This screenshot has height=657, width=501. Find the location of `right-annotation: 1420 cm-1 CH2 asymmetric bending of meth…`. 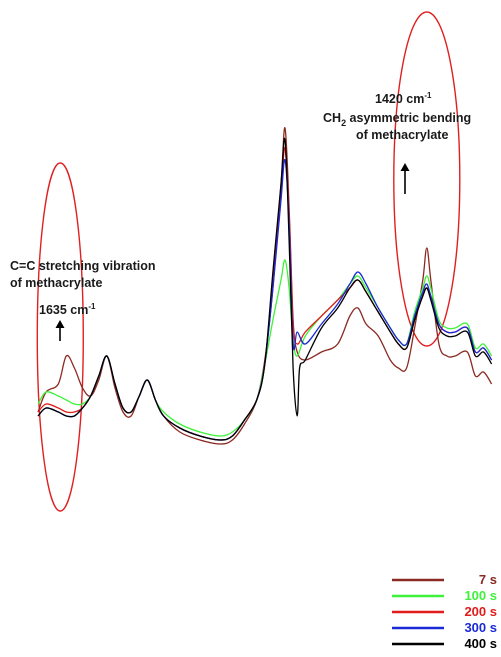

right-annotation: 1420 cm-1 CH2 asymmetric bending of meth… is located at coordinates (397, 142).